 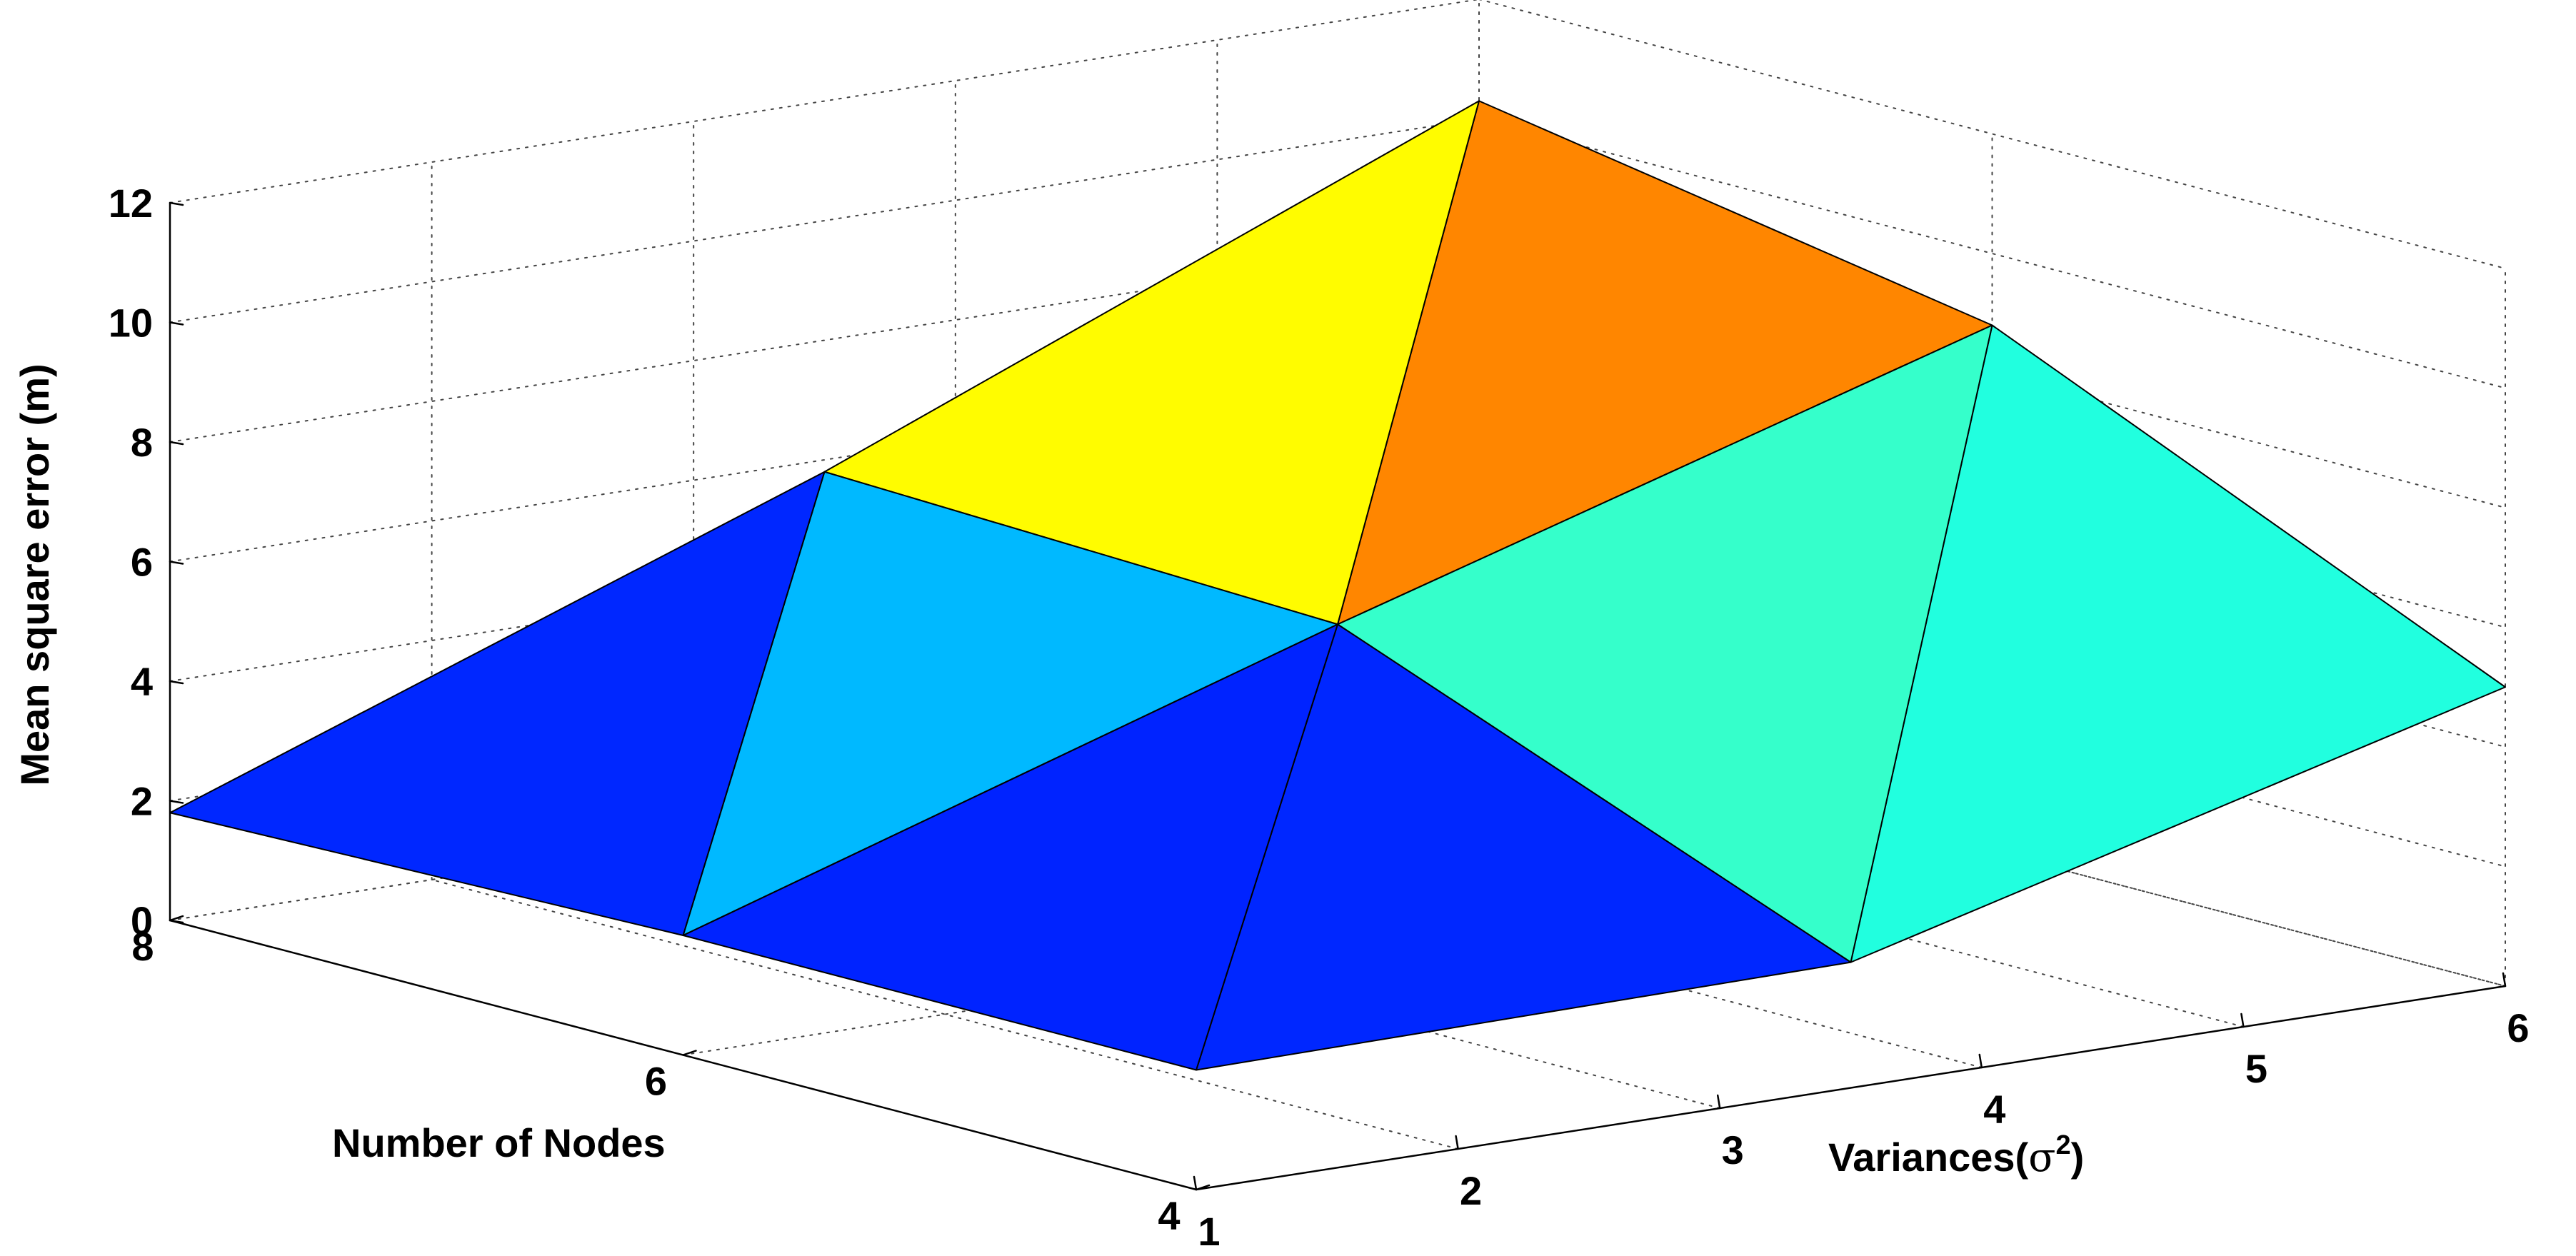 What do you see at coordinates (142, 442) in the screenshot?
I see `z-tick-label: 8` at bounding box center [142, 442].